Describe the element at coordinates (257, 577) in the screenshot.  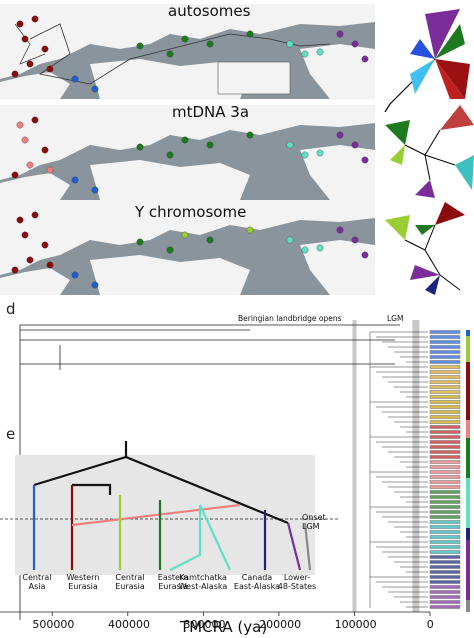
I see `region-label-line1: Canada` at that location.